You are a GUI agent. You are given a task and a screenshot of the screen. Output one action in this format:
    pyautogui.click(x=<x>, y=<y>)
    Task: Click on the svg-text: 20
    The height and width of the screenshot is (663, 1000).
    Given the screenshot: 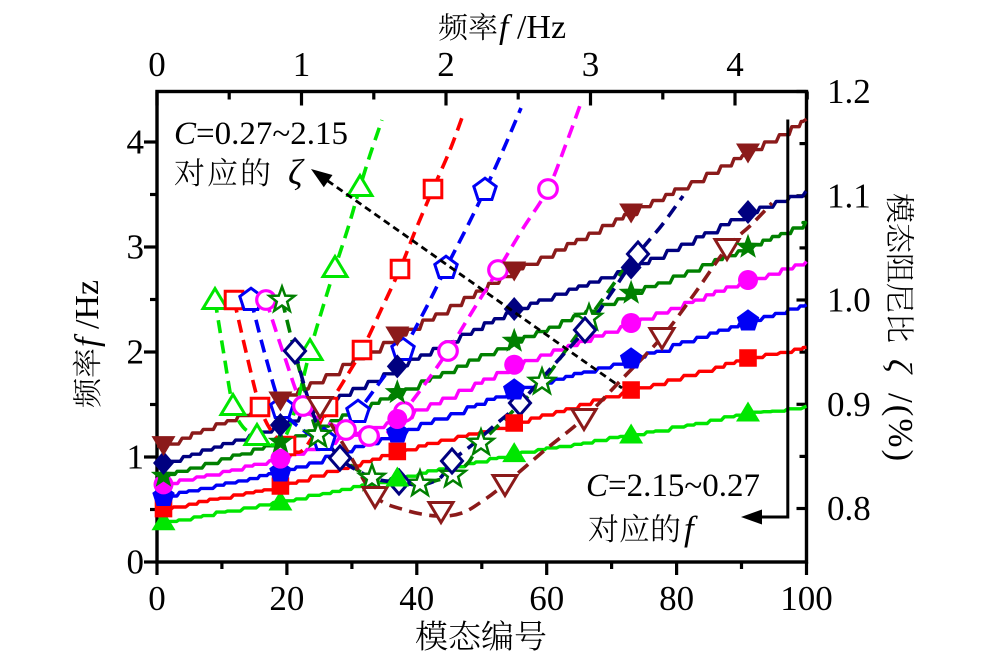 What is the action you would take?
    pyautogui.click(x=286, y=598)
    